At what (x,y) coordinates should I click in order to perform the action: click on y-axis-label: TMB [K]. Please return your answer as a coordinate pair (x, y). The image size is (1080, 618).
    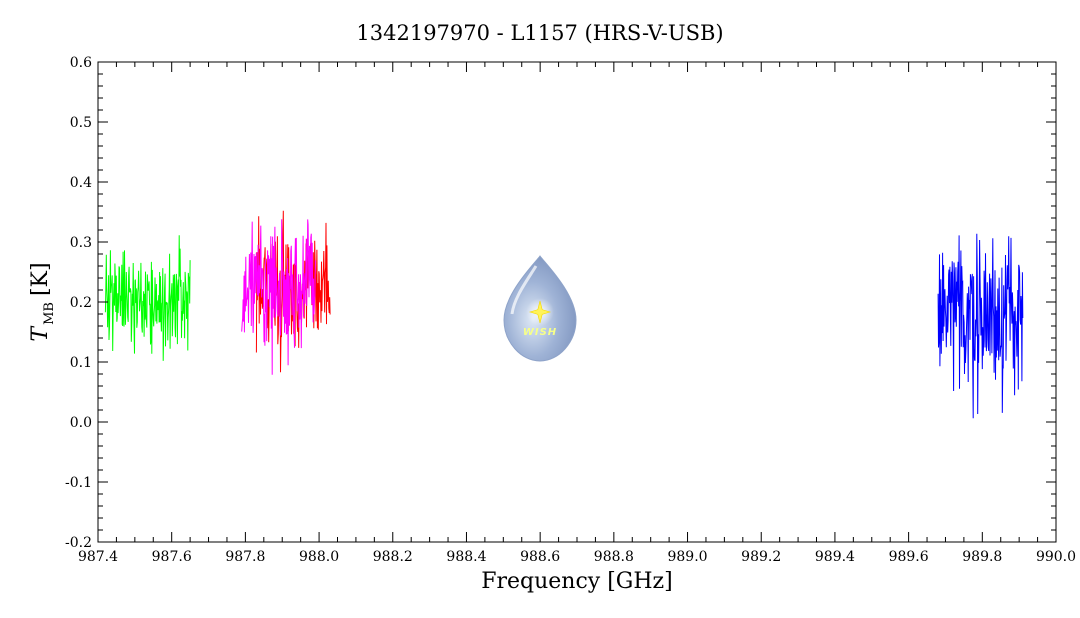
    Looking at the image, I should click on (42, 301).